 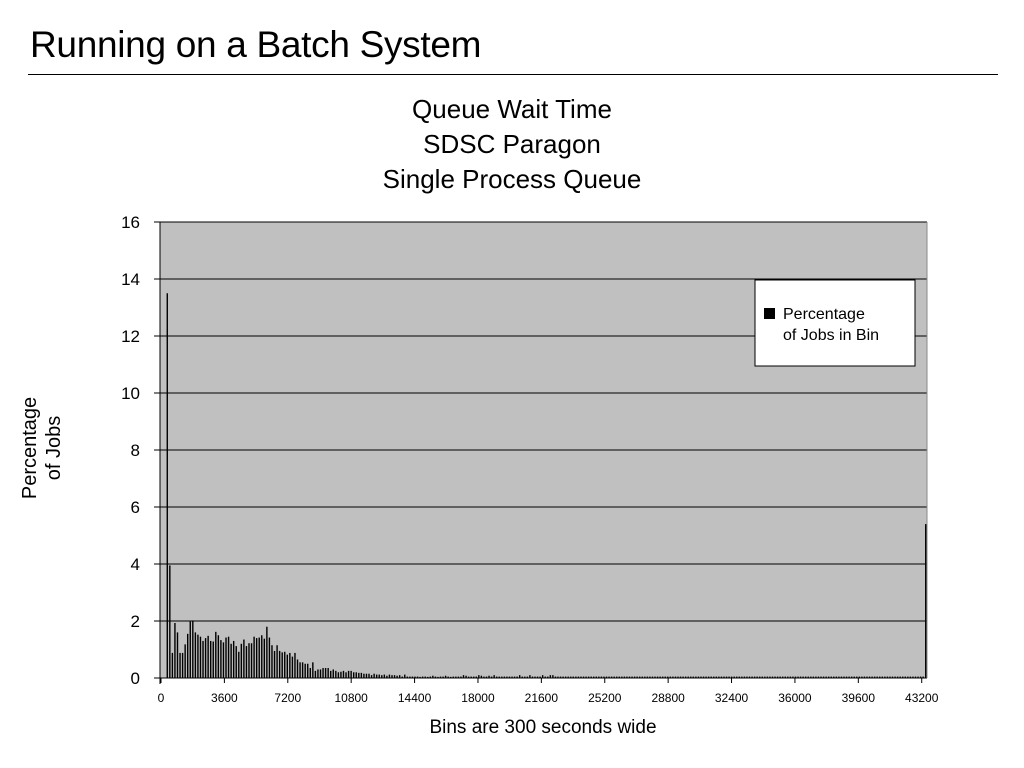 What do you see at coordinates (135, 450) in the screenshot?
I see `y-tick-label: 8` at bounding box center [135, 450].